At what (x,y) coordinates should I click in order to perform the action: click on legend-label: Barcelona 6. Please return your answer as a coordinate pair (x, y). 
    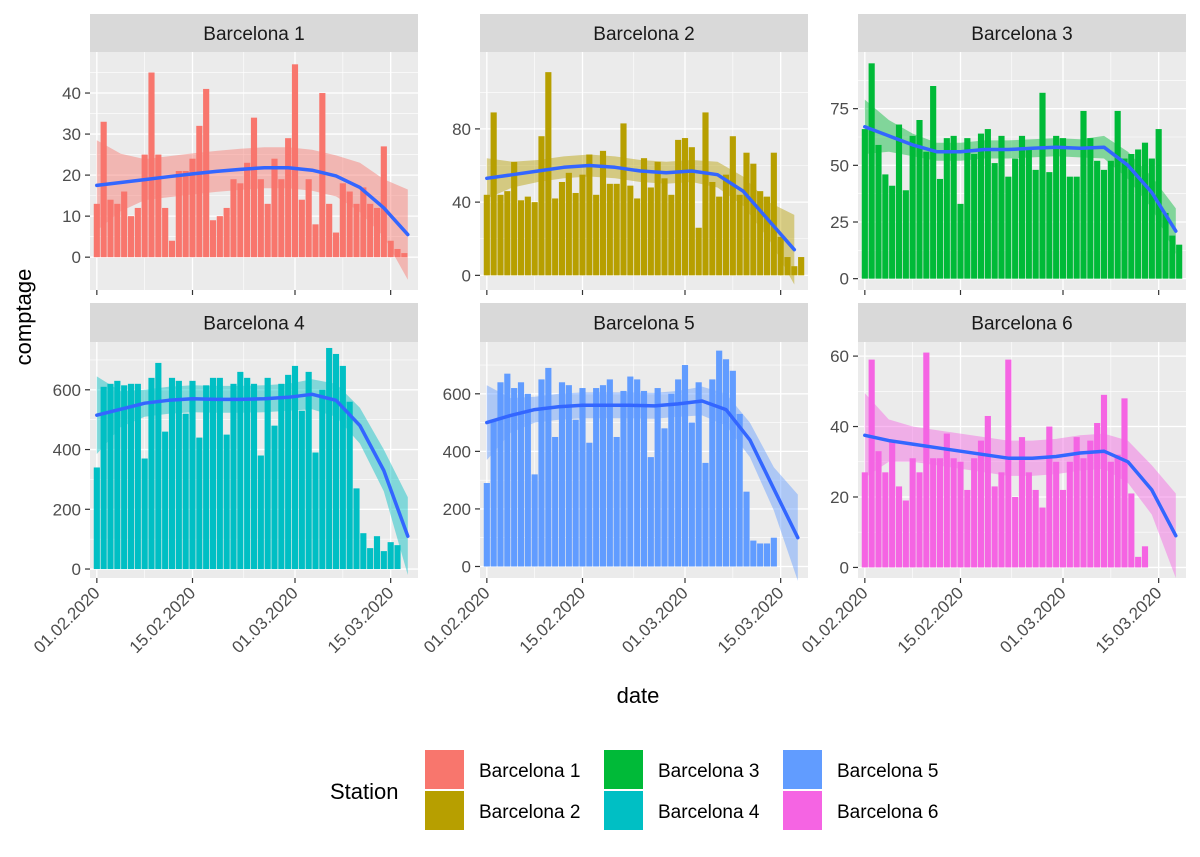
    Looking at the image, I should click on (887, 812).